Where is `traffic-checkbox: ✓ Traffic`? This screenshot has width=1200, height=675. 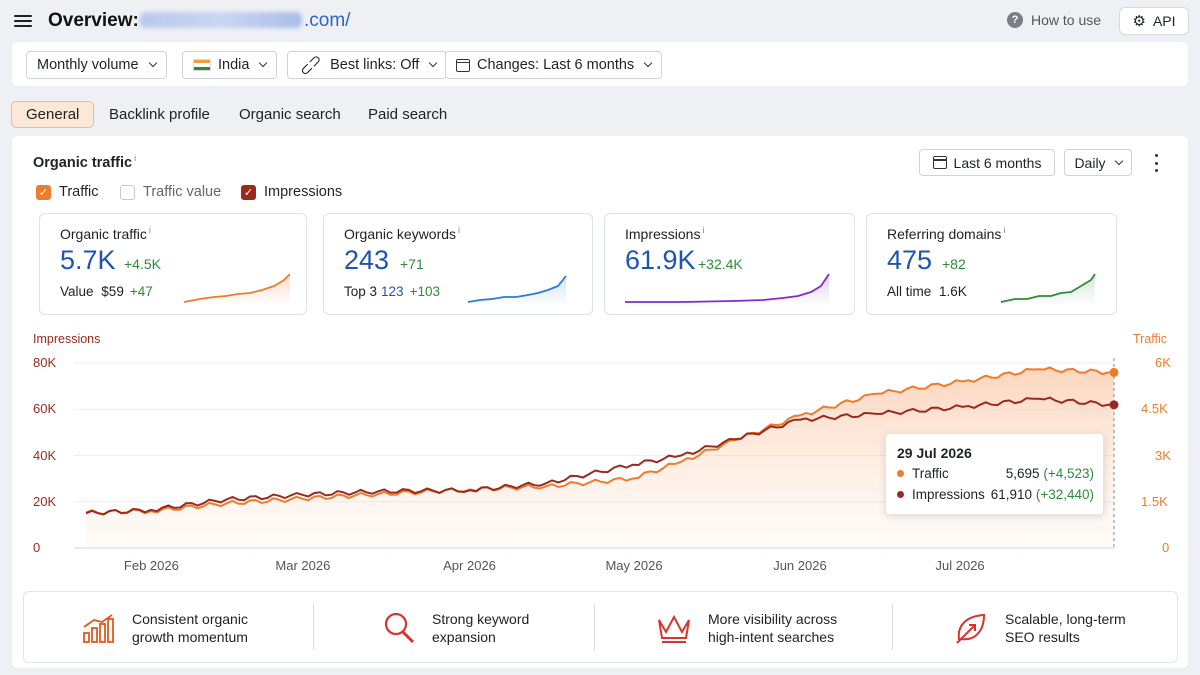
traffic-checkbox: ✓ Traffic is located at coordinates (67, 192).